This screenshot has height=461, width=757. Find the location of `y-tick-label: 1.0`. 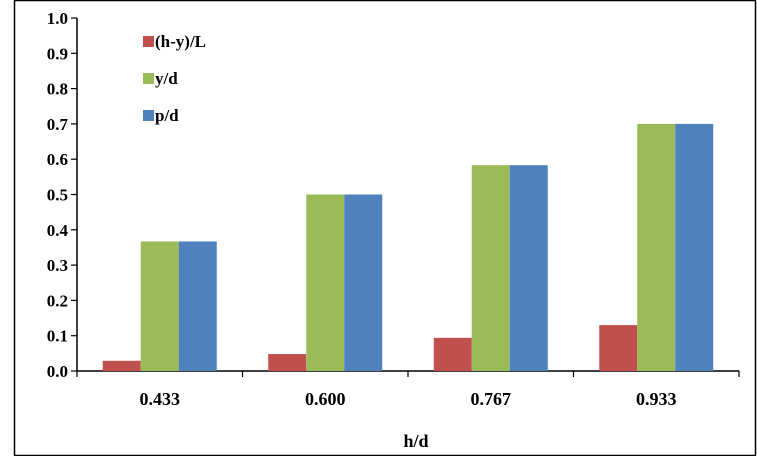

y-tick-label: 1.0 is located at coordinates (57, 18).